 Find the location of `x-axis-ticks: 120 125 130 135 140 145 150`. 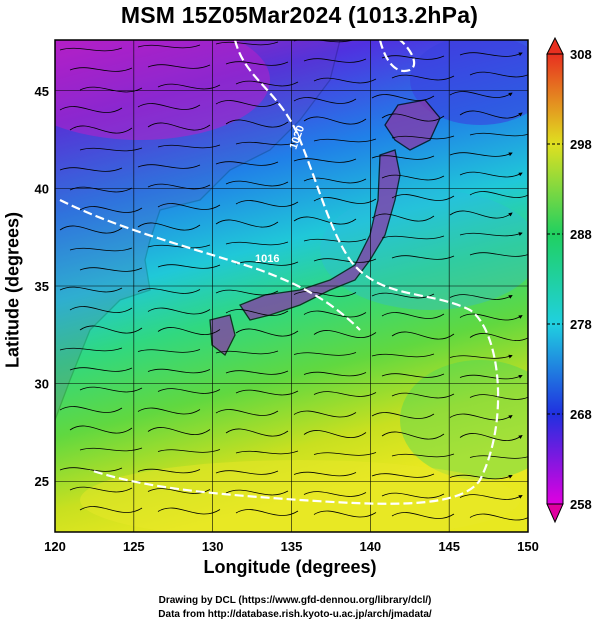

x-axis-ticks: 120 125 130 135 140 145 150 is located at coordinates (291, 546).